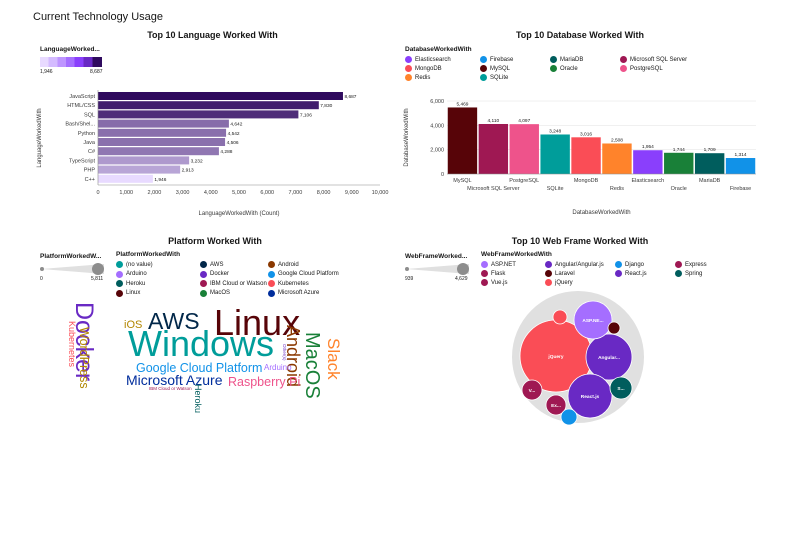  I want to click on legend-label: MySQL, so click(500, 68).